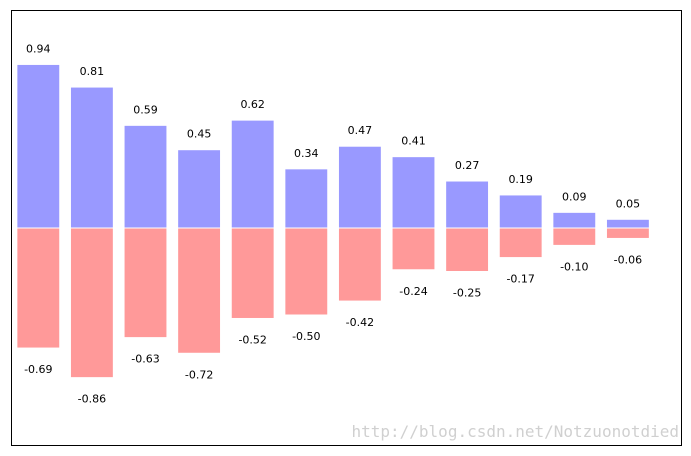 This screenshot has height=456, width=691. I want to click on value-label: -0.06, so click(628, 259).